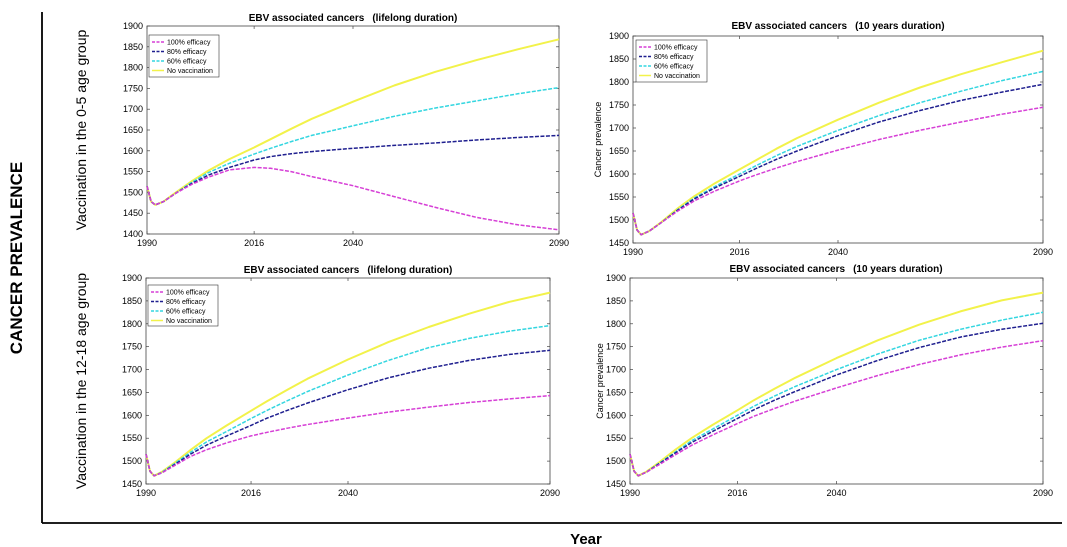 The height and width of the screenshot is (547, 1067). I want to click on plot-area-frame, so click(836, 381).